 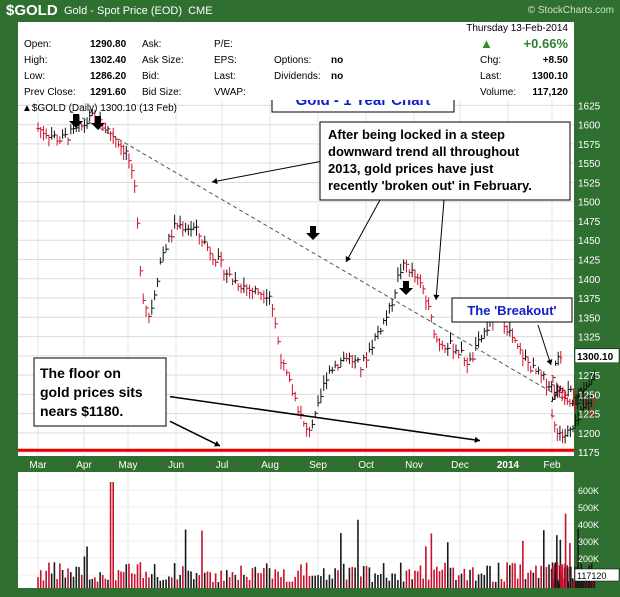 I want to click on x-tick-label: May, so click(x=128, y=465).